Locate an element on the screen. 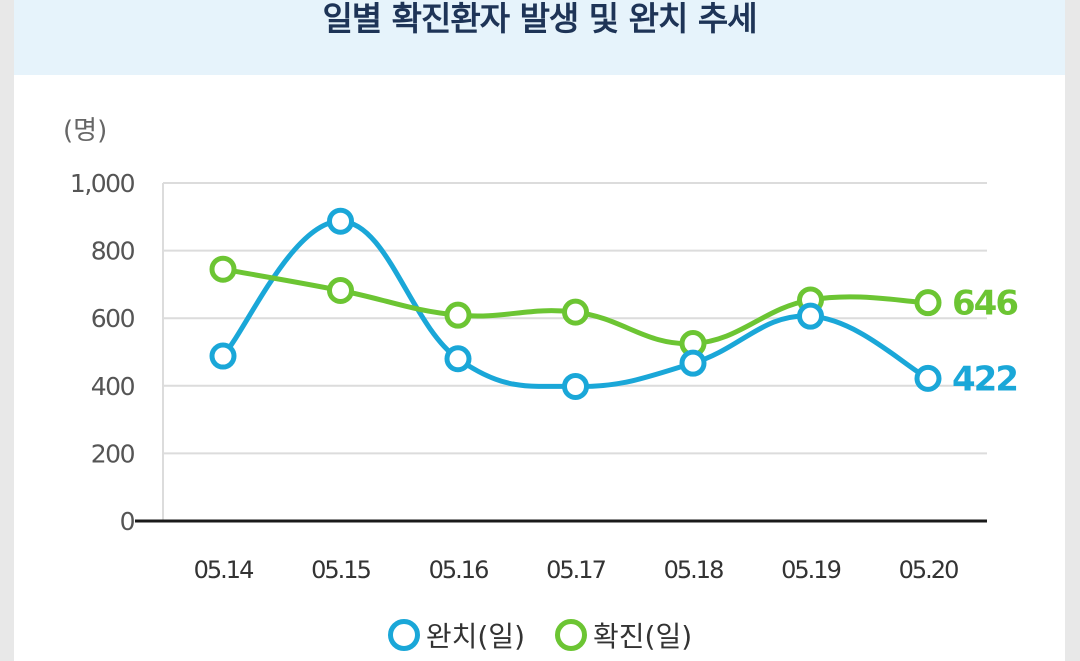  end-labels: 422 646 is located at coordinates (985, 342).